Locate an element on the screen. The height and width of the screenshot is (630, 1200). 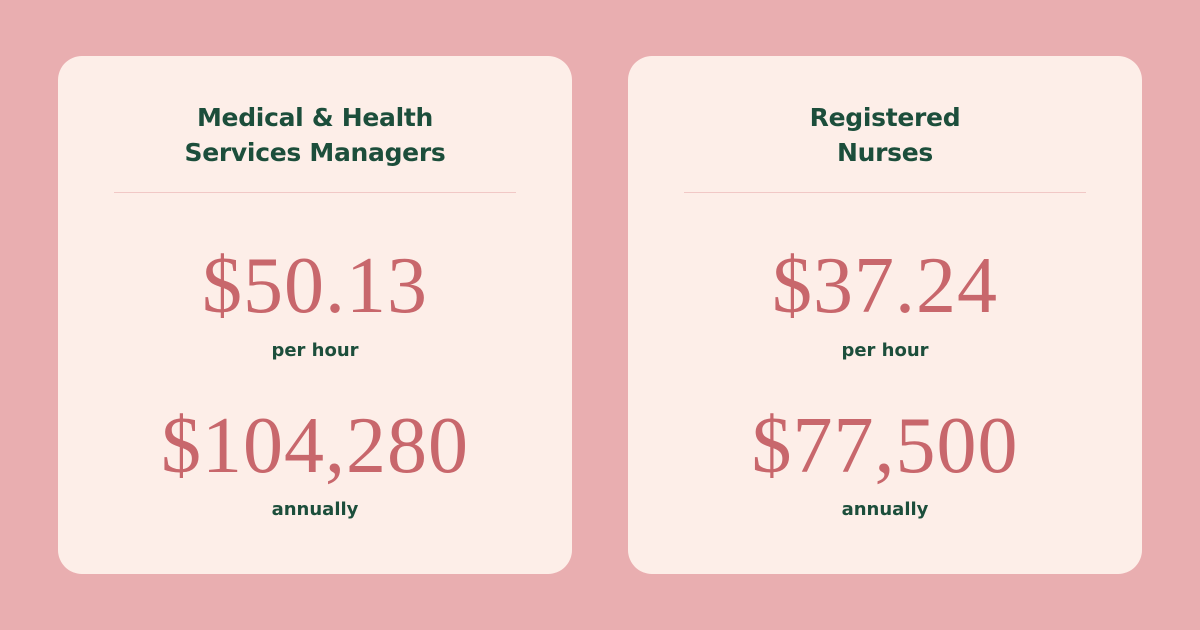
annual-salary-amount: $77,500 is located at coordinates (885, 446).